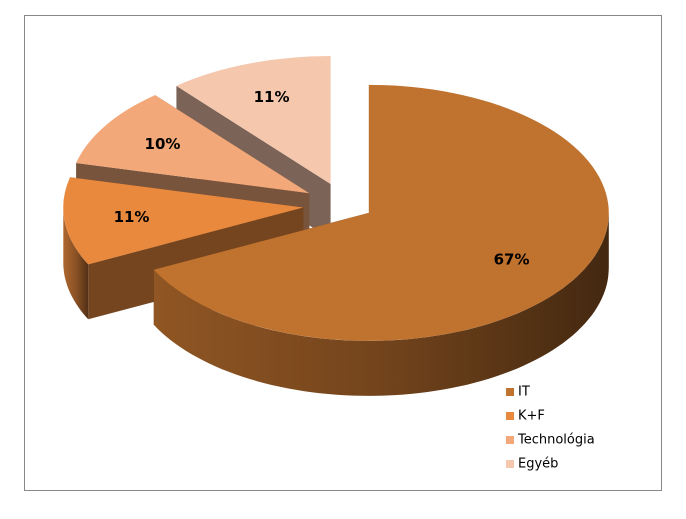 The width and height of the screenshot is (686, 519). I want to click on data-label: 67%, so click(512, 260).